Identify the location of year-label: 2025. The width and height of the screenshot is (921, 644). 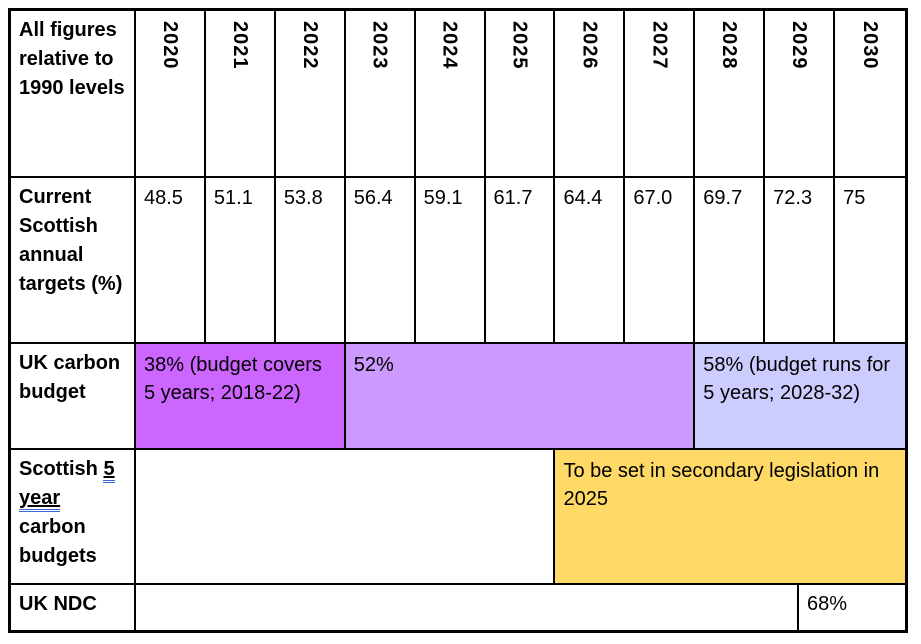
(519, 45).